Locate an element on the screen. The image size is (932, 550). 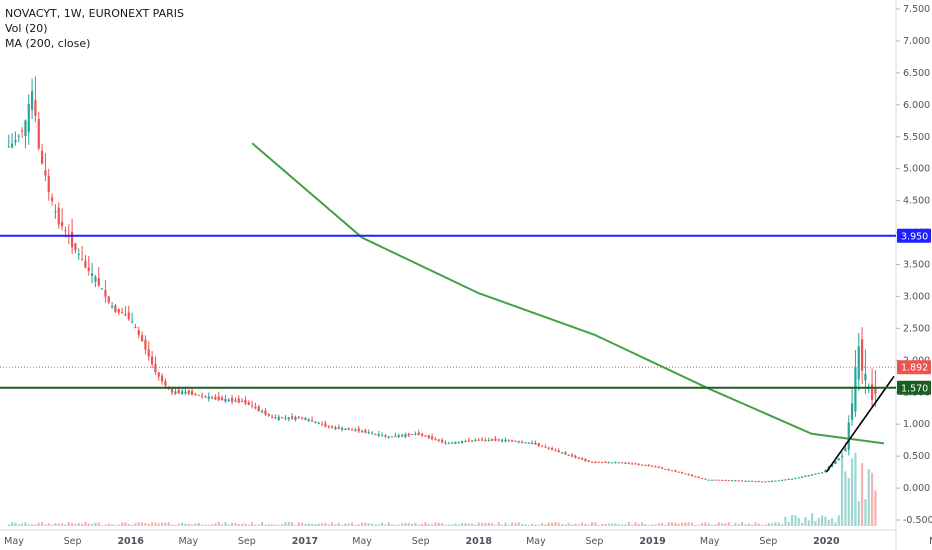
y-tick-label: 2.500 is located at coordinates (916, 328).